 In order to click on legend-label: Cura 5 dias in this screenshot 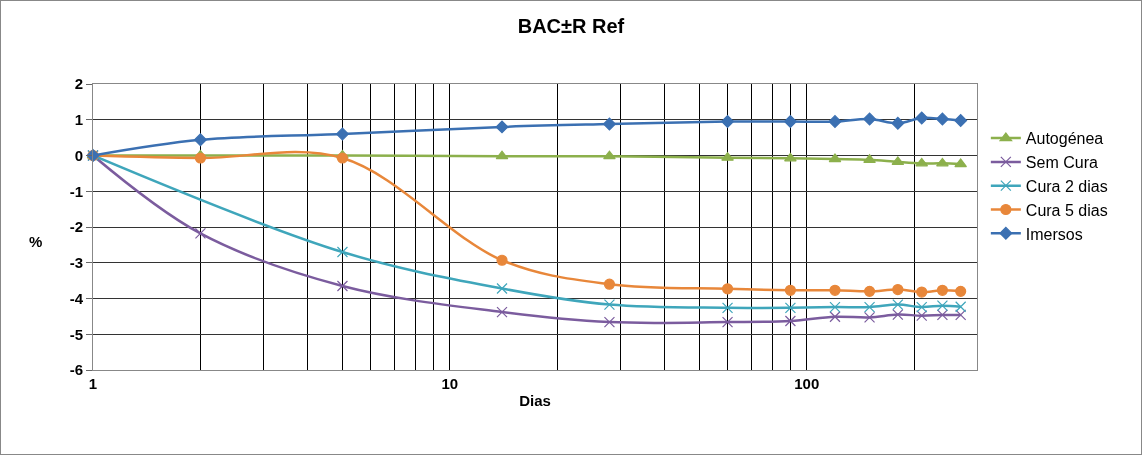, I will do `click(1066, 210)`.